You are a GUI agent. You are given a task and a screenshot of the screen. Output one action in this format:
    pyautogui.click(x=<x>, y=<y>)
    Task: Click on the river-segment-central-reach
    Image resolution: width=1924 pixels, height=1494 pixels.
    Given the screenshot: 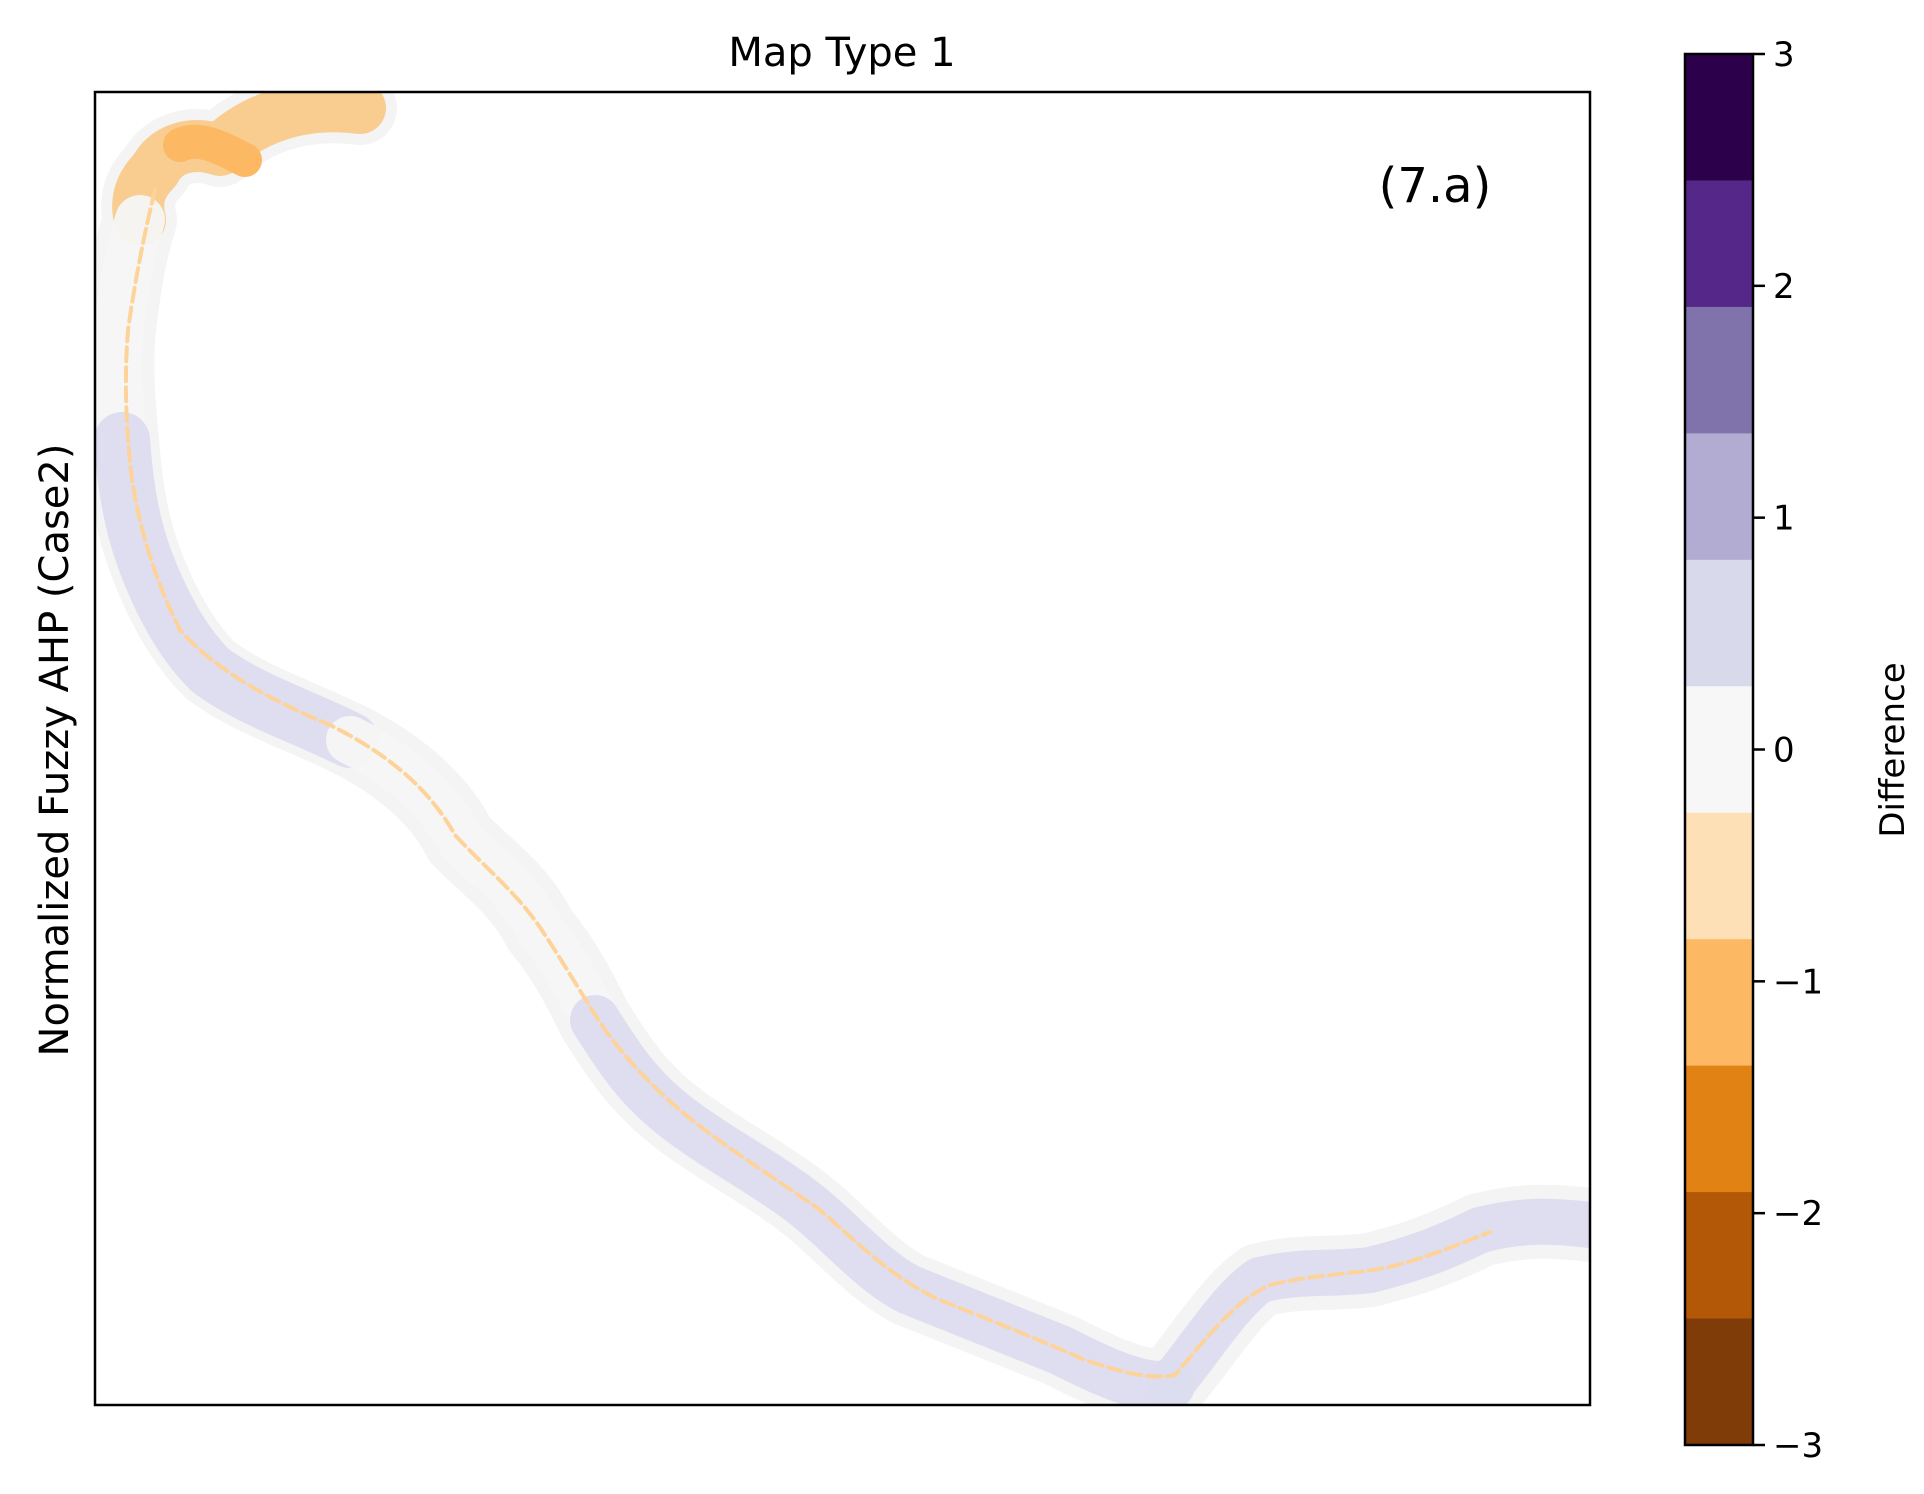 What is the action you would take?
    pyautogui.click(x=472, y=880)
    